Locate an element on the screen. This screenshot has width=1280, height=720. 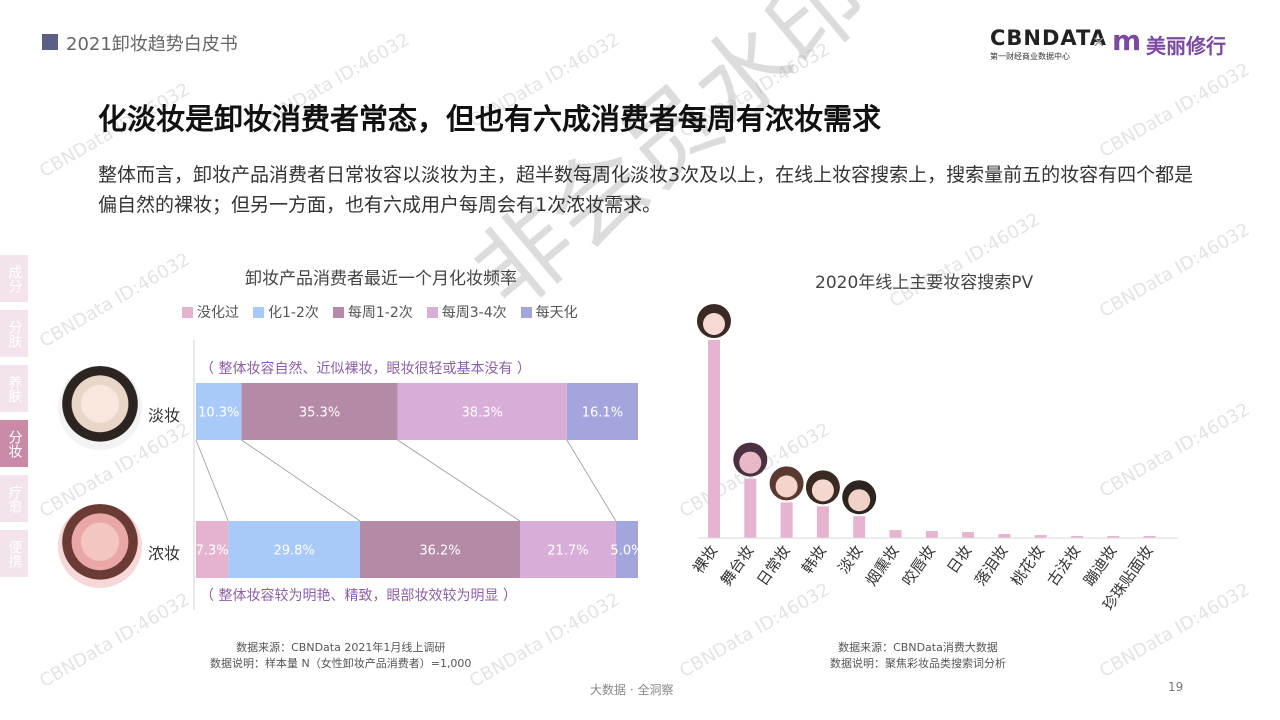
section-tab-portable: 便携 is located at coordinates (14, 553).